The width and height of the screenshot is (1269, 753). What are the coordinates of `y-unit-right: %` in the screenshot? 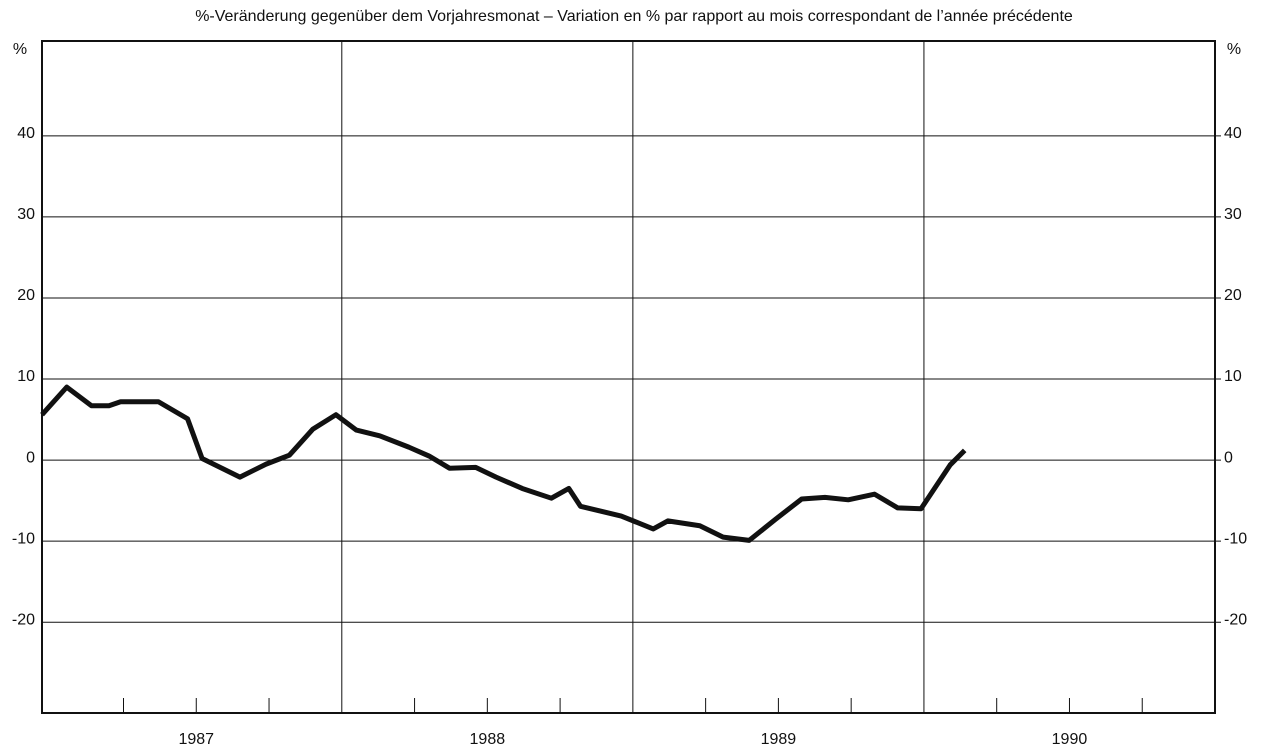 It's located at (1234, 49).